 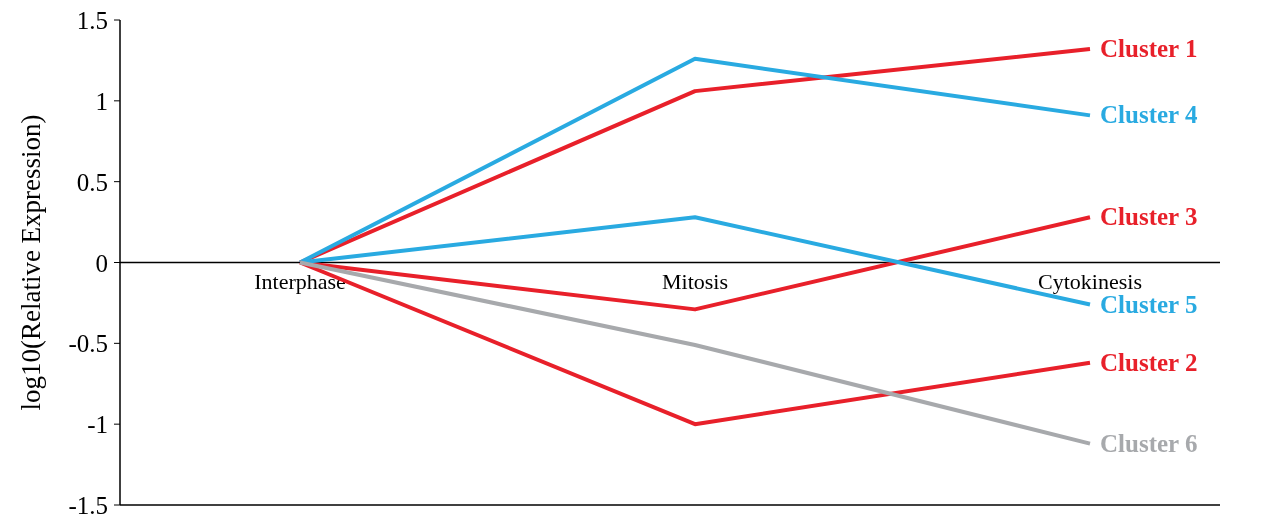 I want to click on series-label: Cluster 1, so click(x=1149, y=49).